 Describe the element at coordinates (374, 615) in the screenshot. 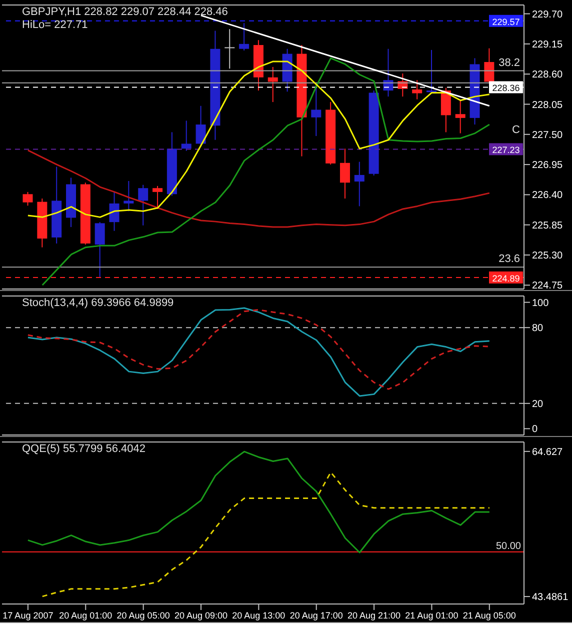

I see `x-tick-label: 20 Aug 21:00` at that location.